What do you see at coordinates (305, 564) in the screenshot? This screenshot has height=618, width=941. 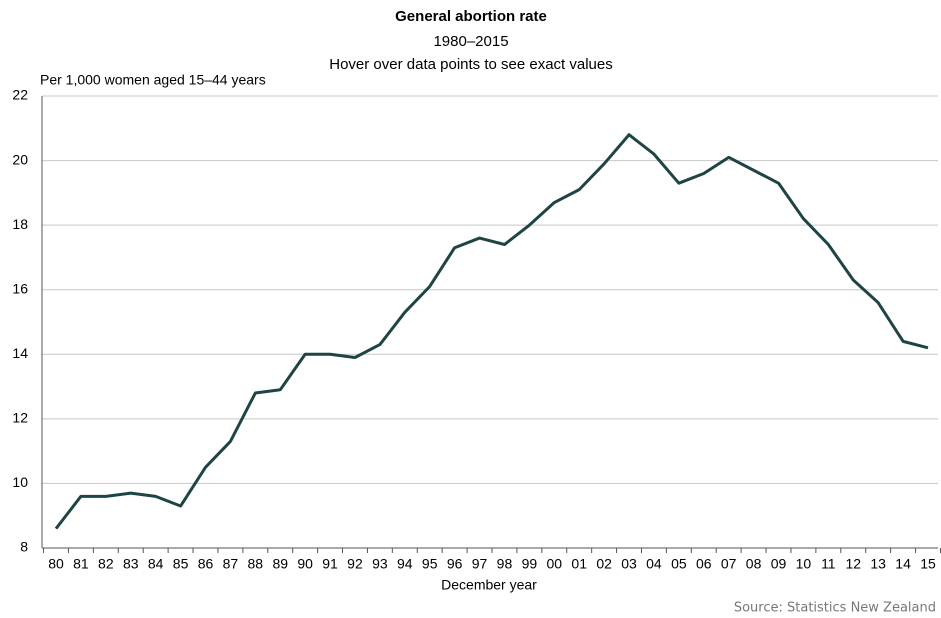 I see `x-tick-label: 90` at bounding box center [305, 564].